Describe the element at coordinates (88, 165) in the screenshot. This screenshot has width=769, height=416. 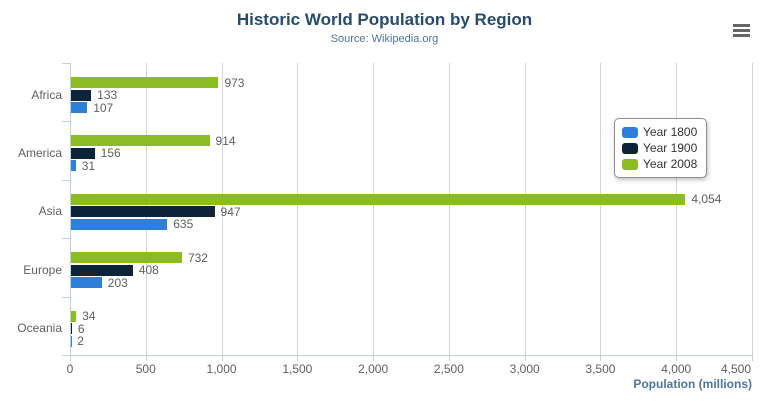
I see `data-label: 31` at that location.